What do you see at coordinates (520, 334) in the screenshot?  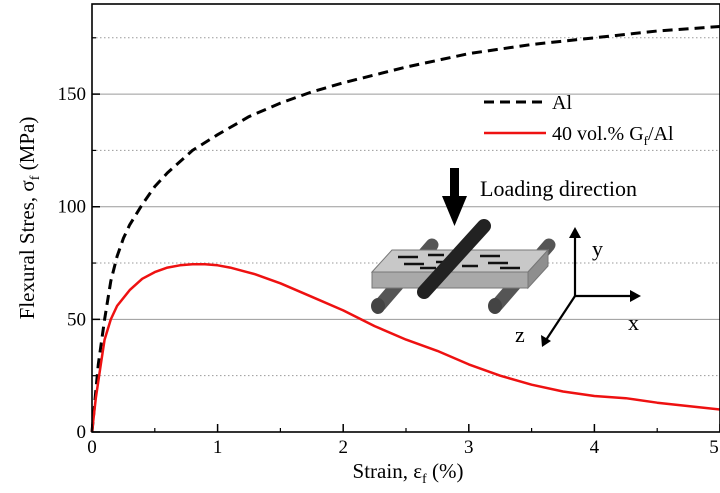 I see `axis-label-z: z` at bounding box center [520, 334].